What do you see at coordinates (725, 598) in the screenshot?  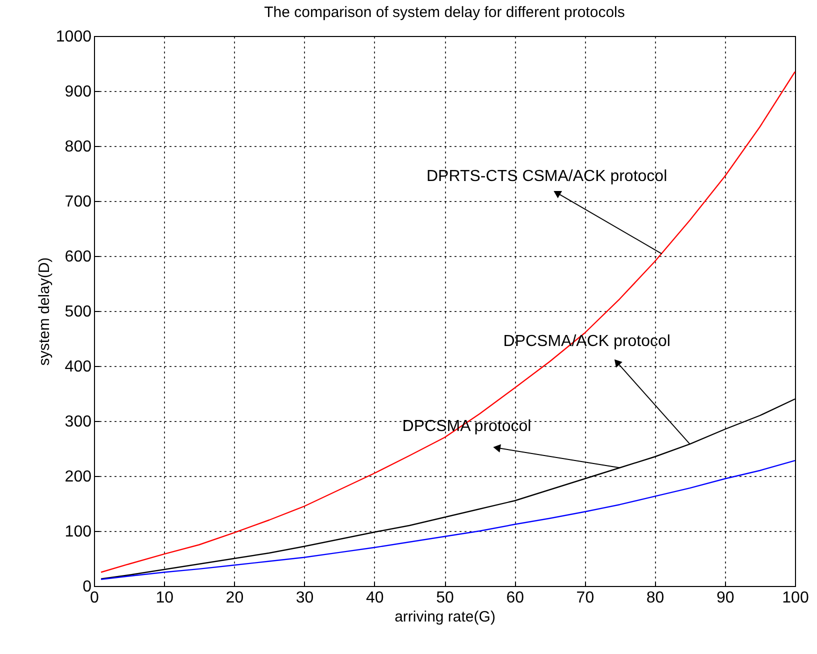 I see `x-tick-label: 90` at bounding box center [725, 598].